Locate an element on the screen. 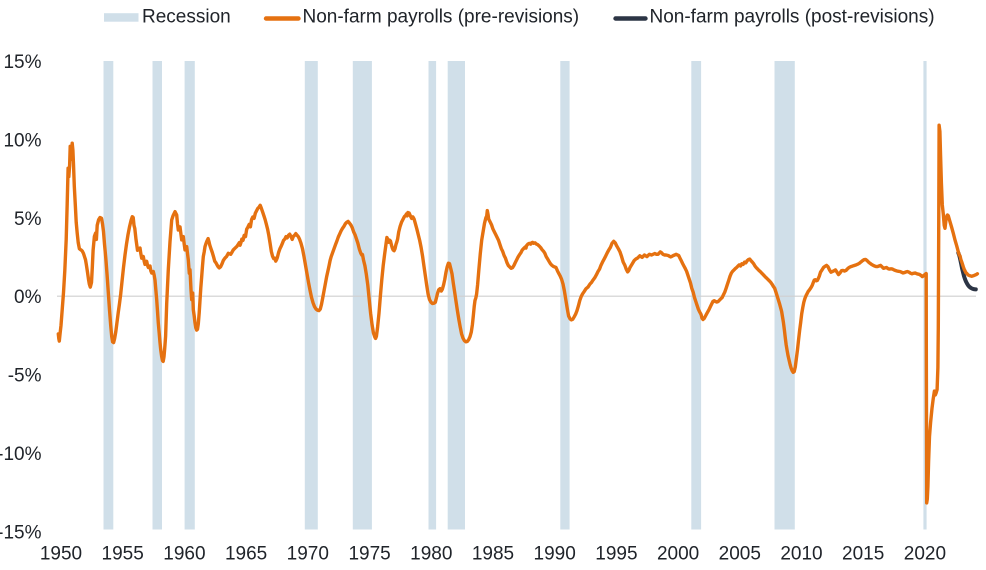  svg-text:Non-farm payrolls (pre-revisio: Non-farm payrolls (pre-revisions) is located at coordinates (441, 17).